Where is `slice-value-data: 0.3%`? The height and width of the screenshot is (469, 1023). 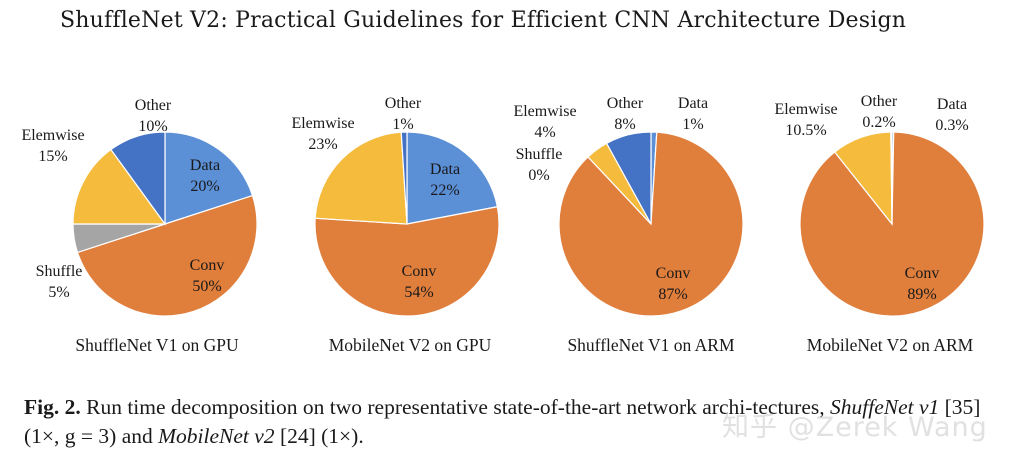
slice-value-data: 0.3% is located at coordinates (951, 125).